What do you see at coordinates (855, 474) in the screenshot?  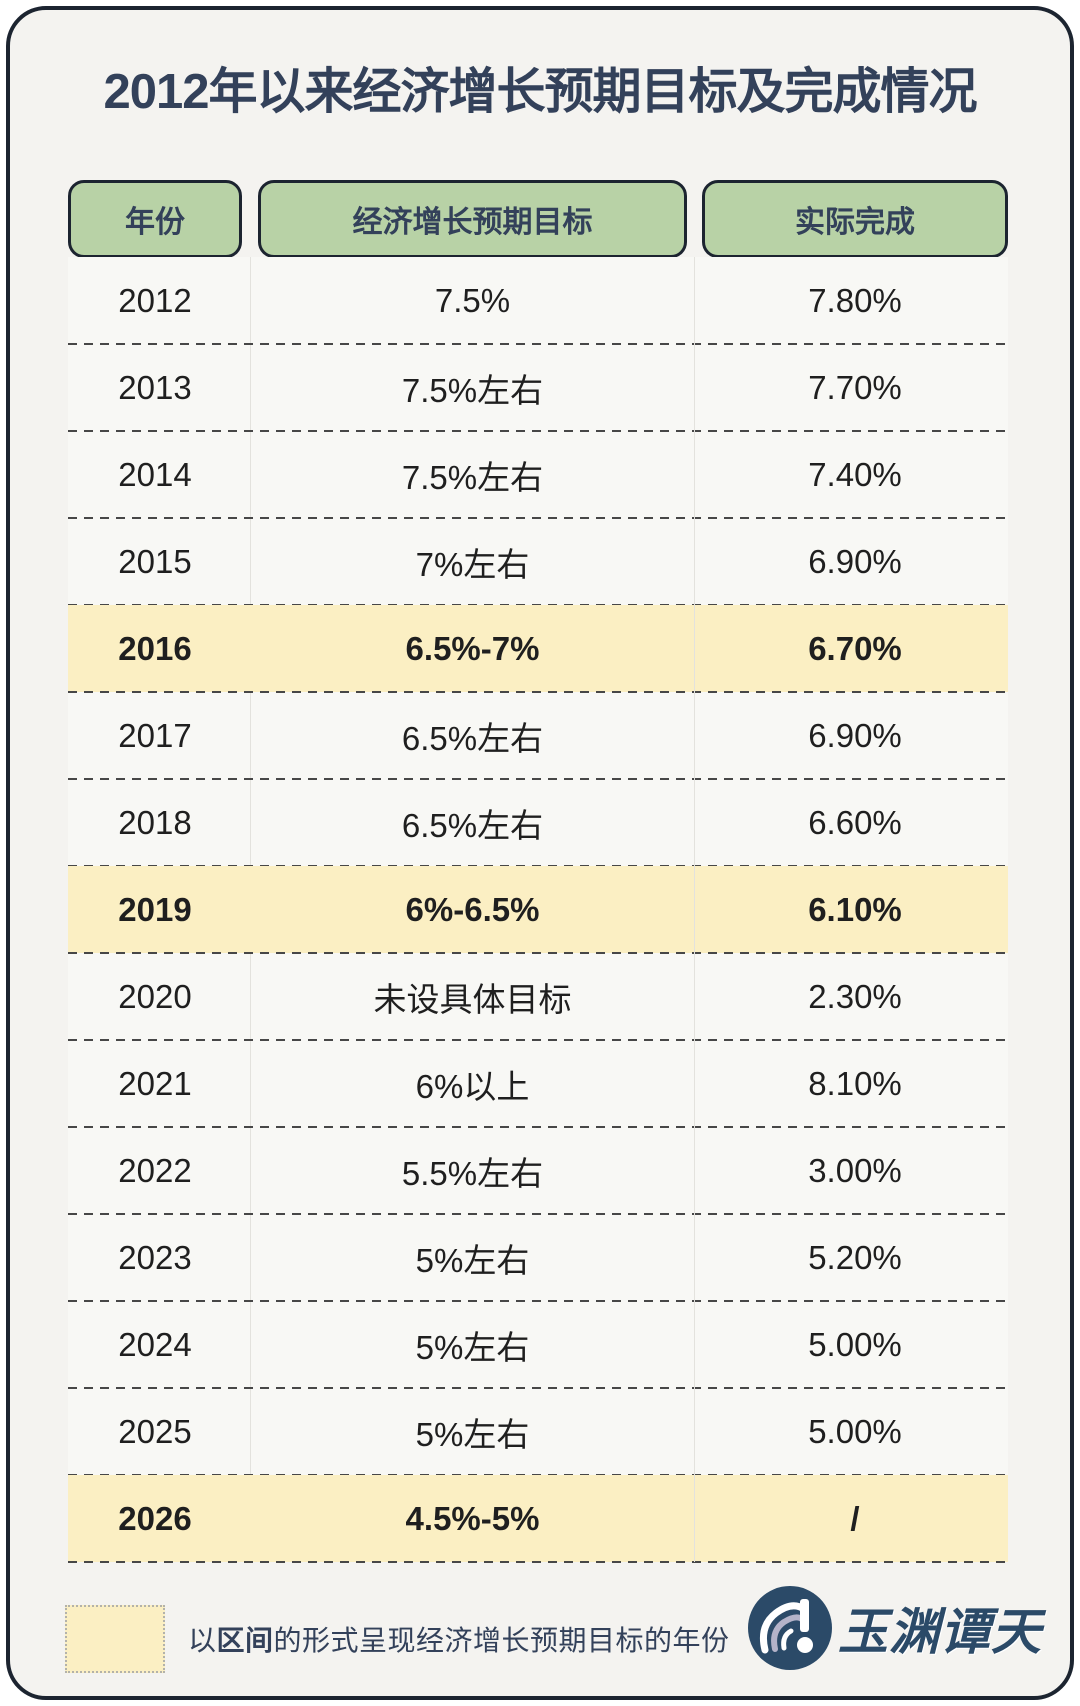 I see `actual-cell: 7.40%` at bounding box center [855, 474].